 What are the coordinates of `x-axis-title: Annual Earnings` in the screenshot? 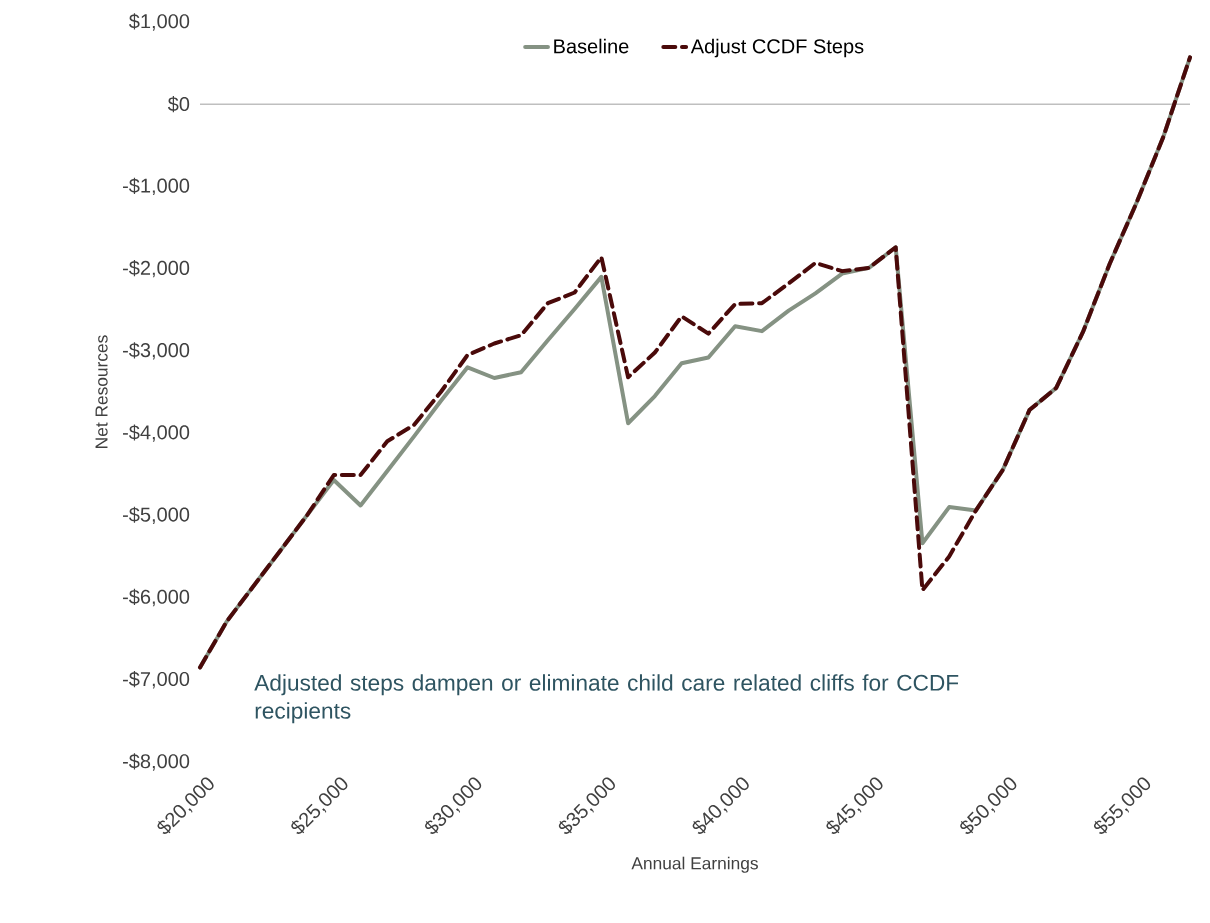 It's located at (694, 864).